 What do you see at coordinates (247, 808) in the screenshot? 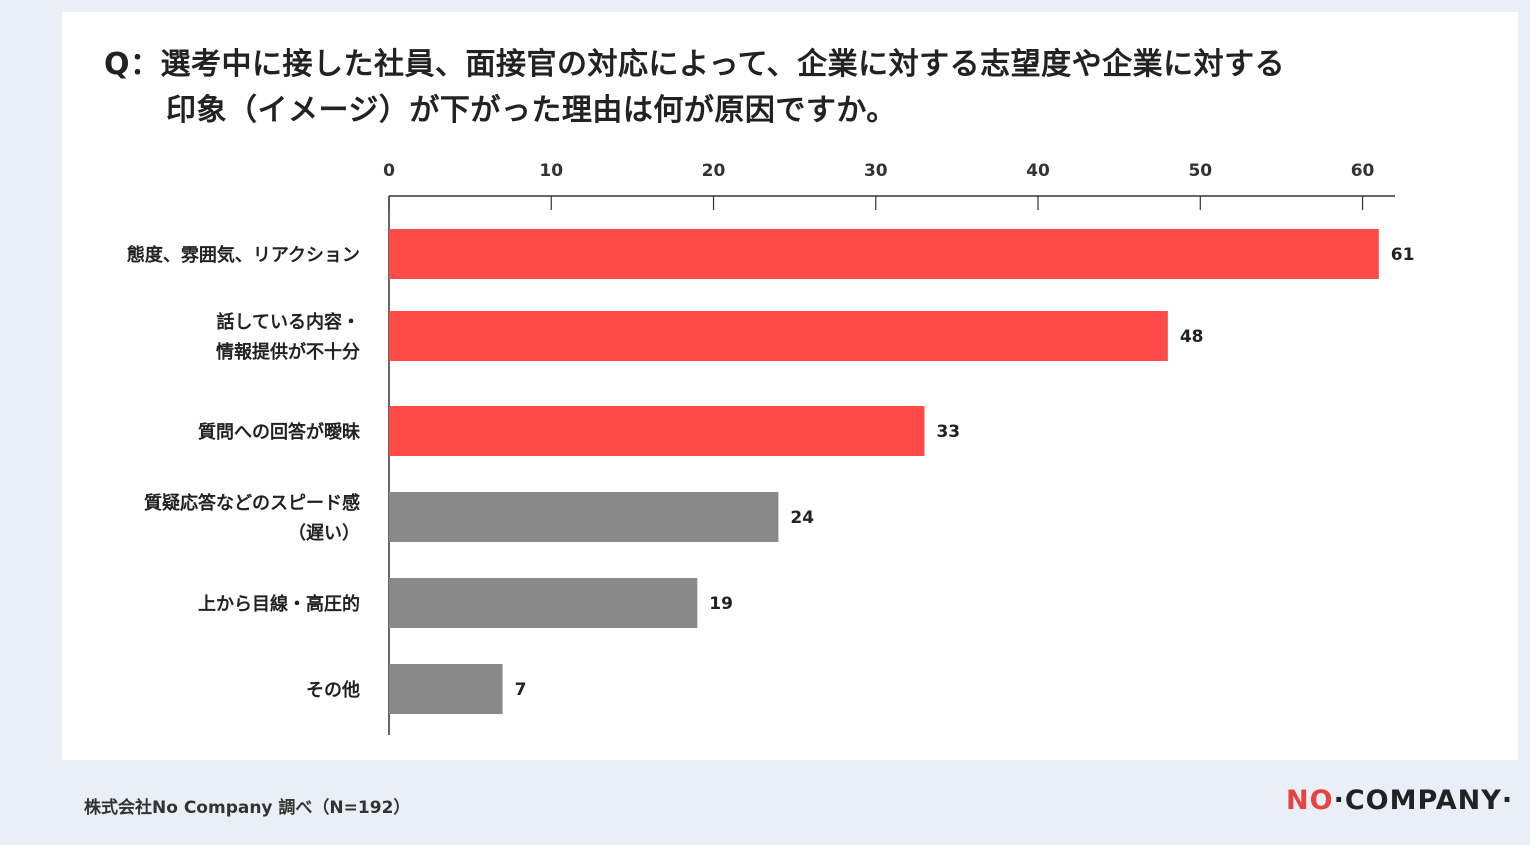
I see `source-note: 株式会社No Company 調べ（N=192）` at bounding box center [247, 808].